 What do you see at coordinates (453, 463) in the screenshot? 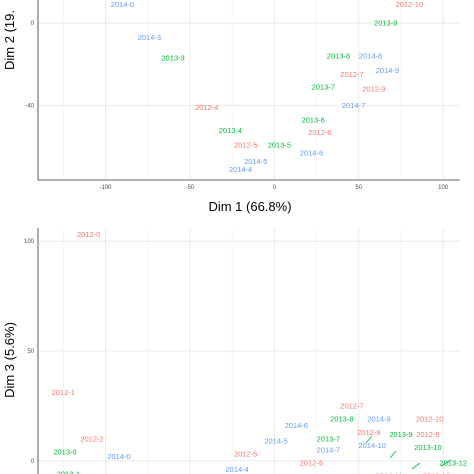
I see `point-label-2013-12: 2013-12` at bounding box center [453, 463].